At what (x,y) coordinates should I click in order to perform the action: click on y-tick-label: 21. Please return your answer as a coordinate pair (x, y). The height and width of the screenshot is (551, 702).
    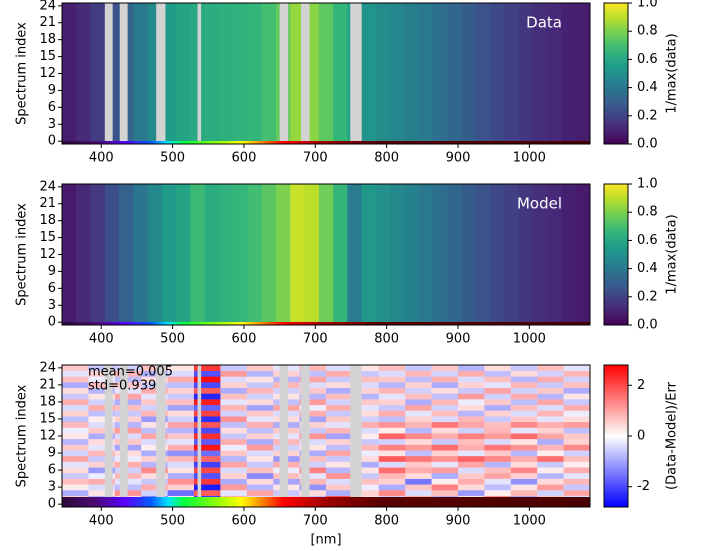
    Looking at the image, I should click on (47, 22).